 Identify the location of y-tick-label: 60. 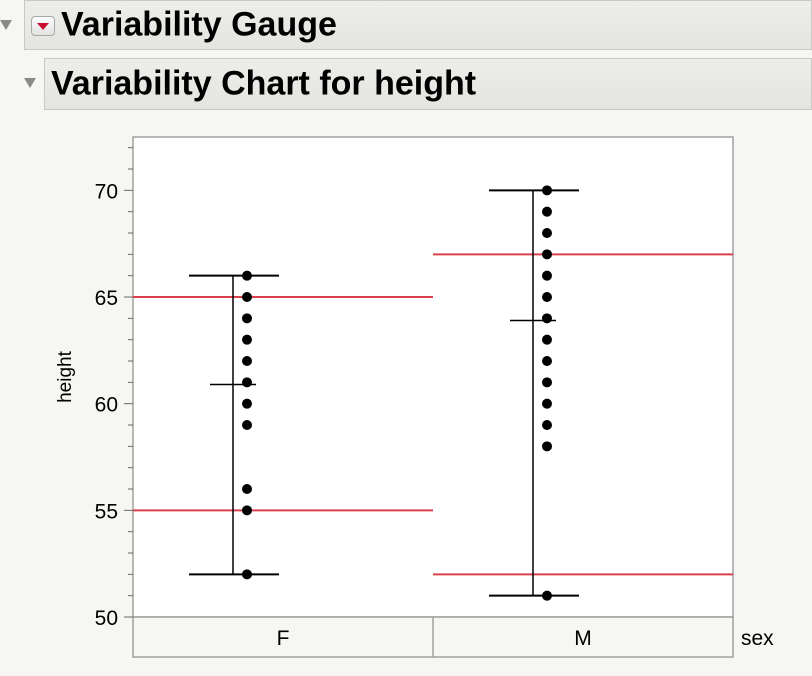
(106, 405).